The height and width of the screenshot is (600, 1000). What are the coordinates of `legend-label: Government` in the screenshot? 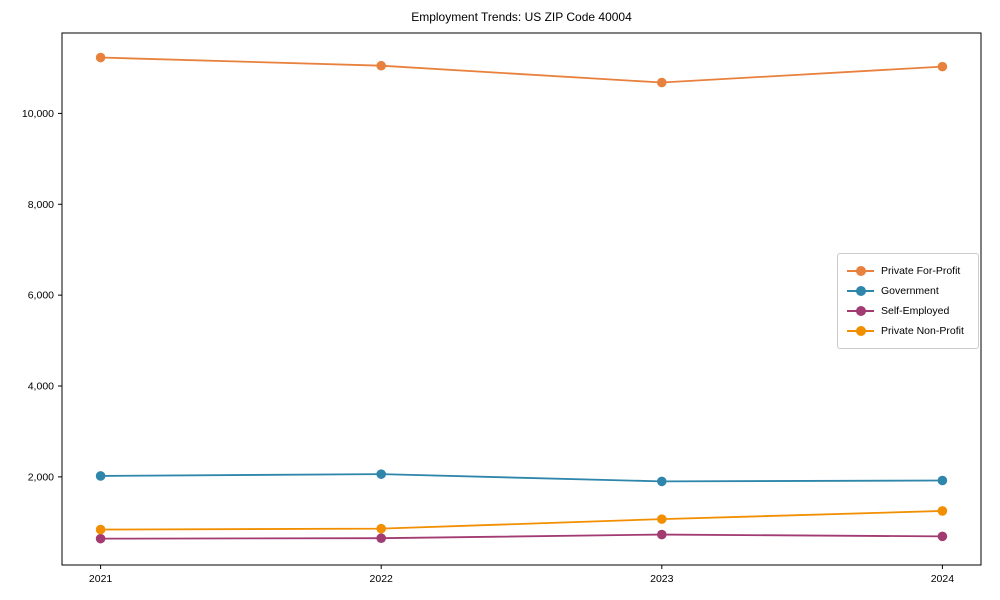 It's located at (910, 291).